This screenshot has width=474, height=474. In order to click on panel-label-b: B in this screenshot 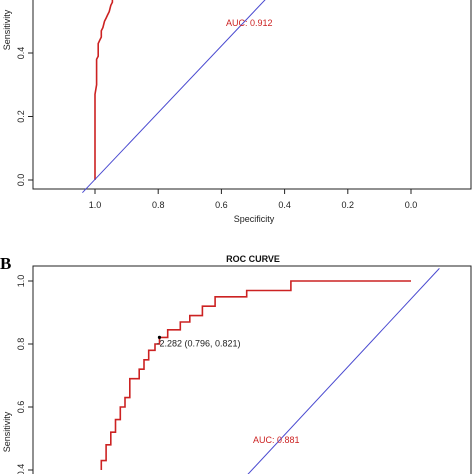, I will do `click(5, 263)`.